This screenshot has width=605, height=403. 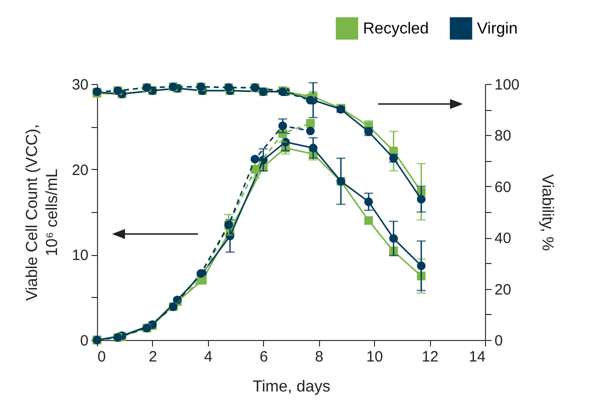 I want to click on x-axis-title: Time, days, so click(x=291, y=387).